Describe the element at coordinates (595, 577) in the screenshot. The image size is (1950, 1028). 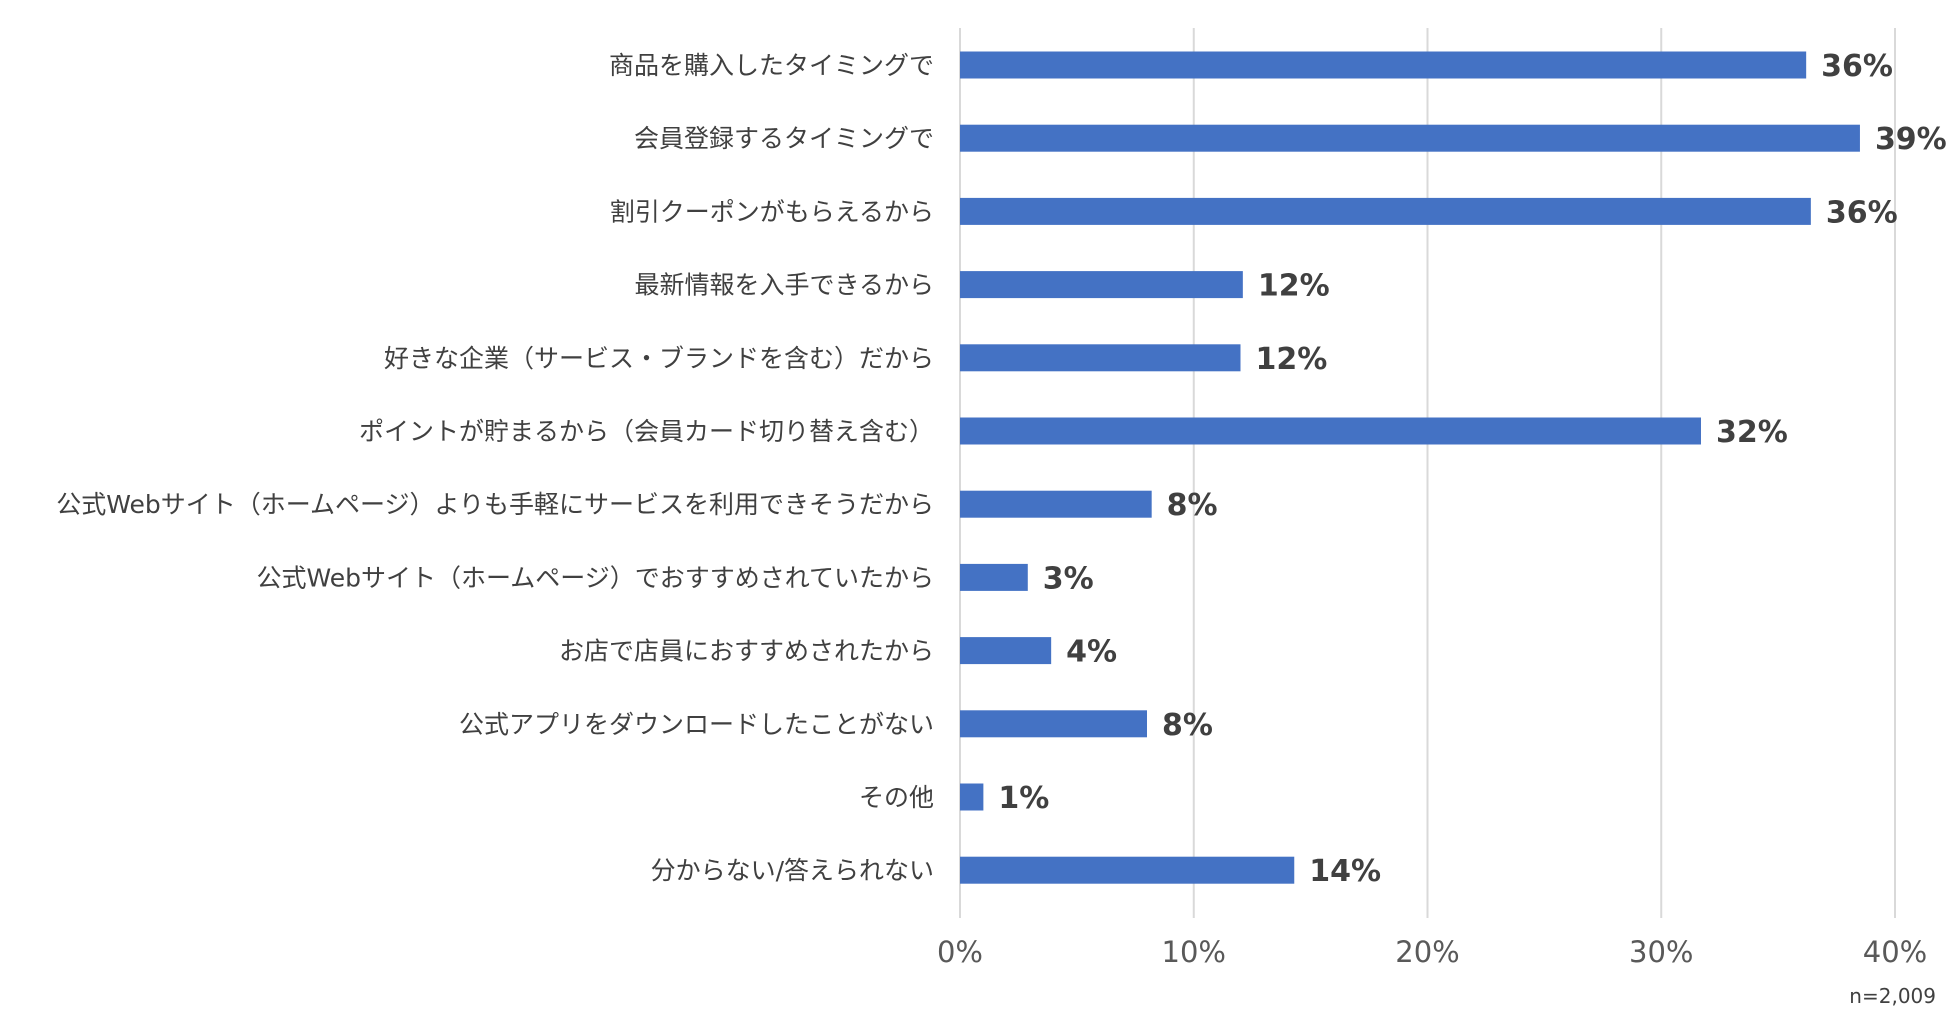
I see `category-label: 公式Webサイト（ホームページ）でおすすめされていたから` at that location.